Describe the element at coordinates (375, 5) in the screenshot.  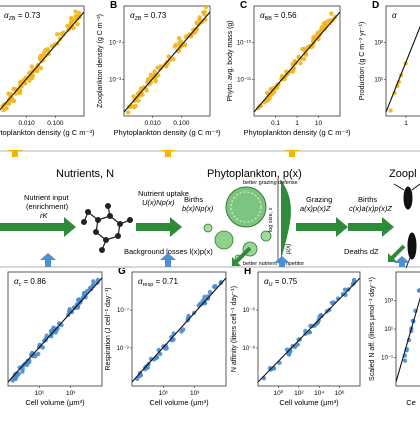
I see `panel-letter: D` at that location.